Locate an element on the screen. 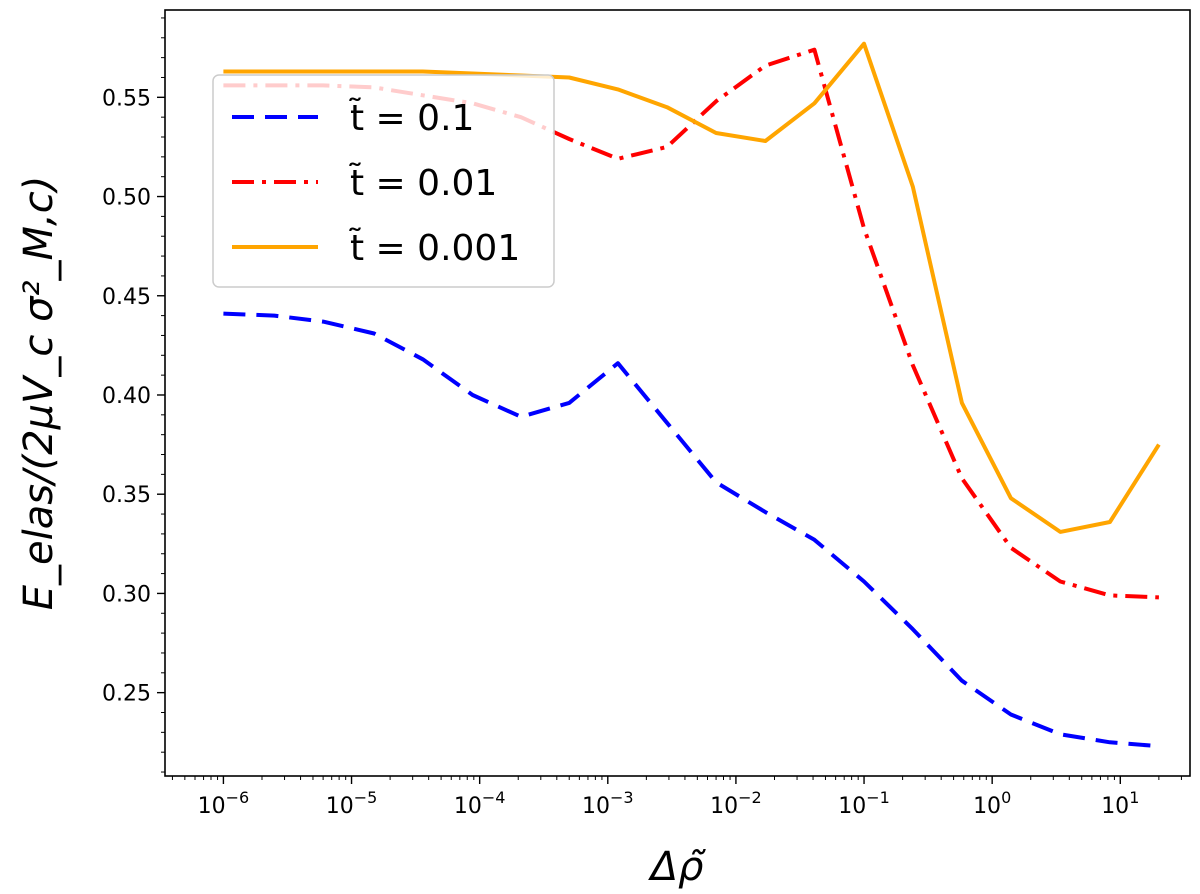 This screenshot has width=1200, height=894. legend: t̃ = 0.1 t̃ = 0.01 t̃ = 0.001 is located at coordinates (383, 181).